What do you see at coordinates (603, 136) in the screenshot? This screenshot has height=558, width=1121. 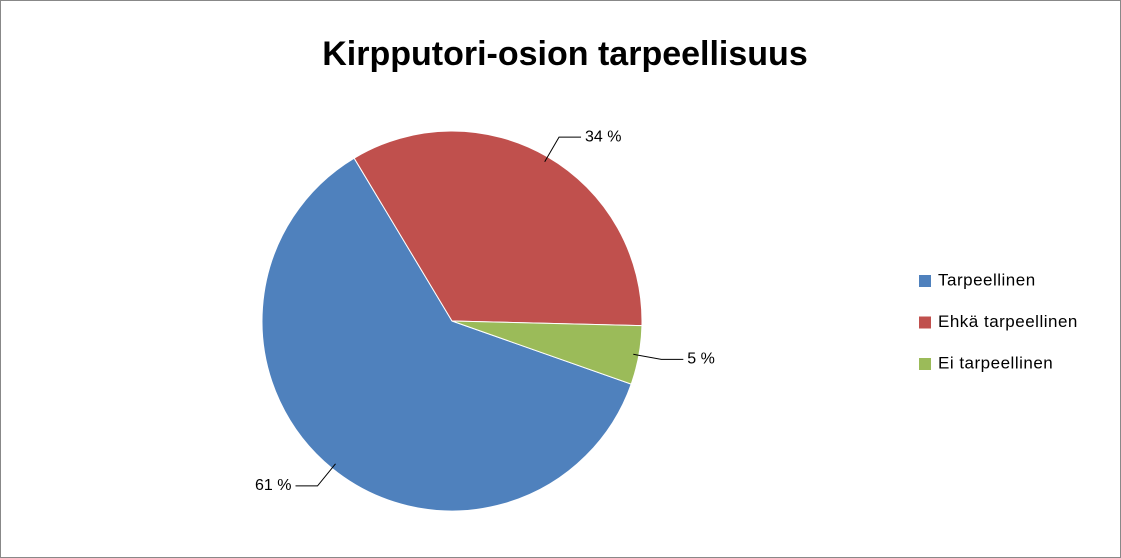 I see `data-label: 34 %` at bounding box center [603, 136].